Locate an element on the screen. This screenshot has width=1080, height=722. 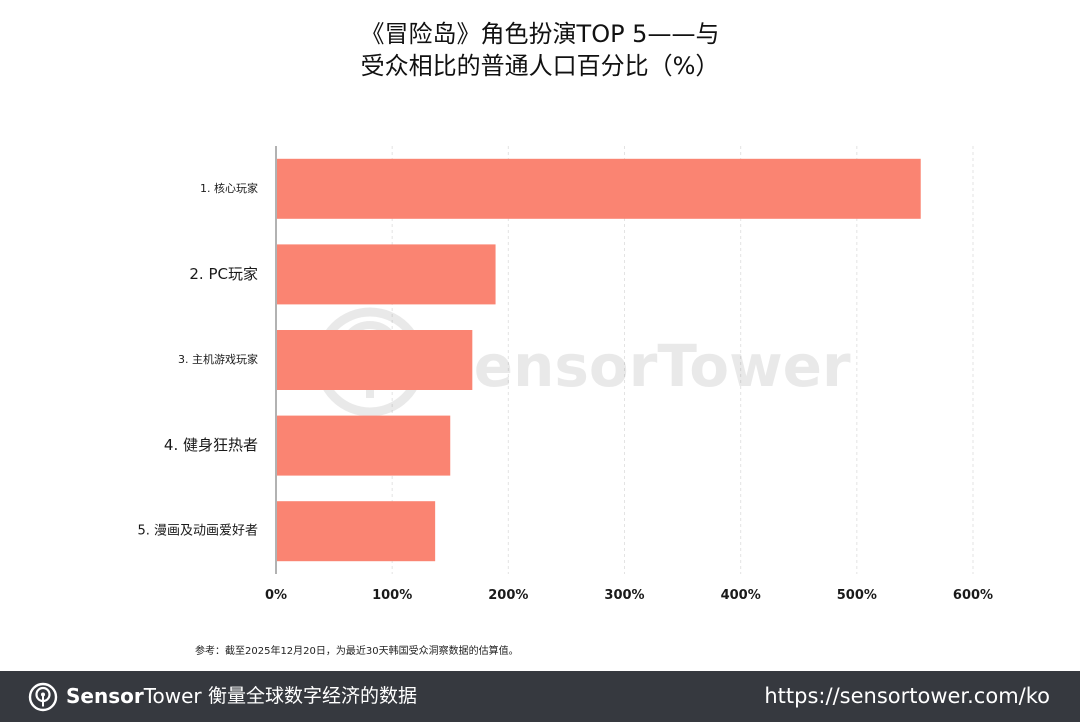
x-tick-label: 200% is located at coordinates (508, 595).